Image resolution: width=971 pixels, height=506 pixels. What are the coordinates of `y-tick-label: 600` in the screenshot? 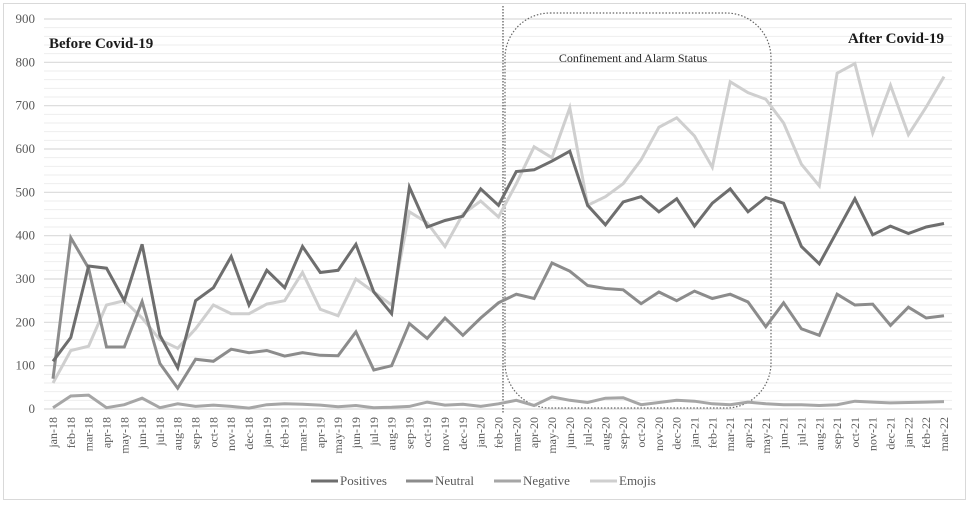 It's located at (26, 148).